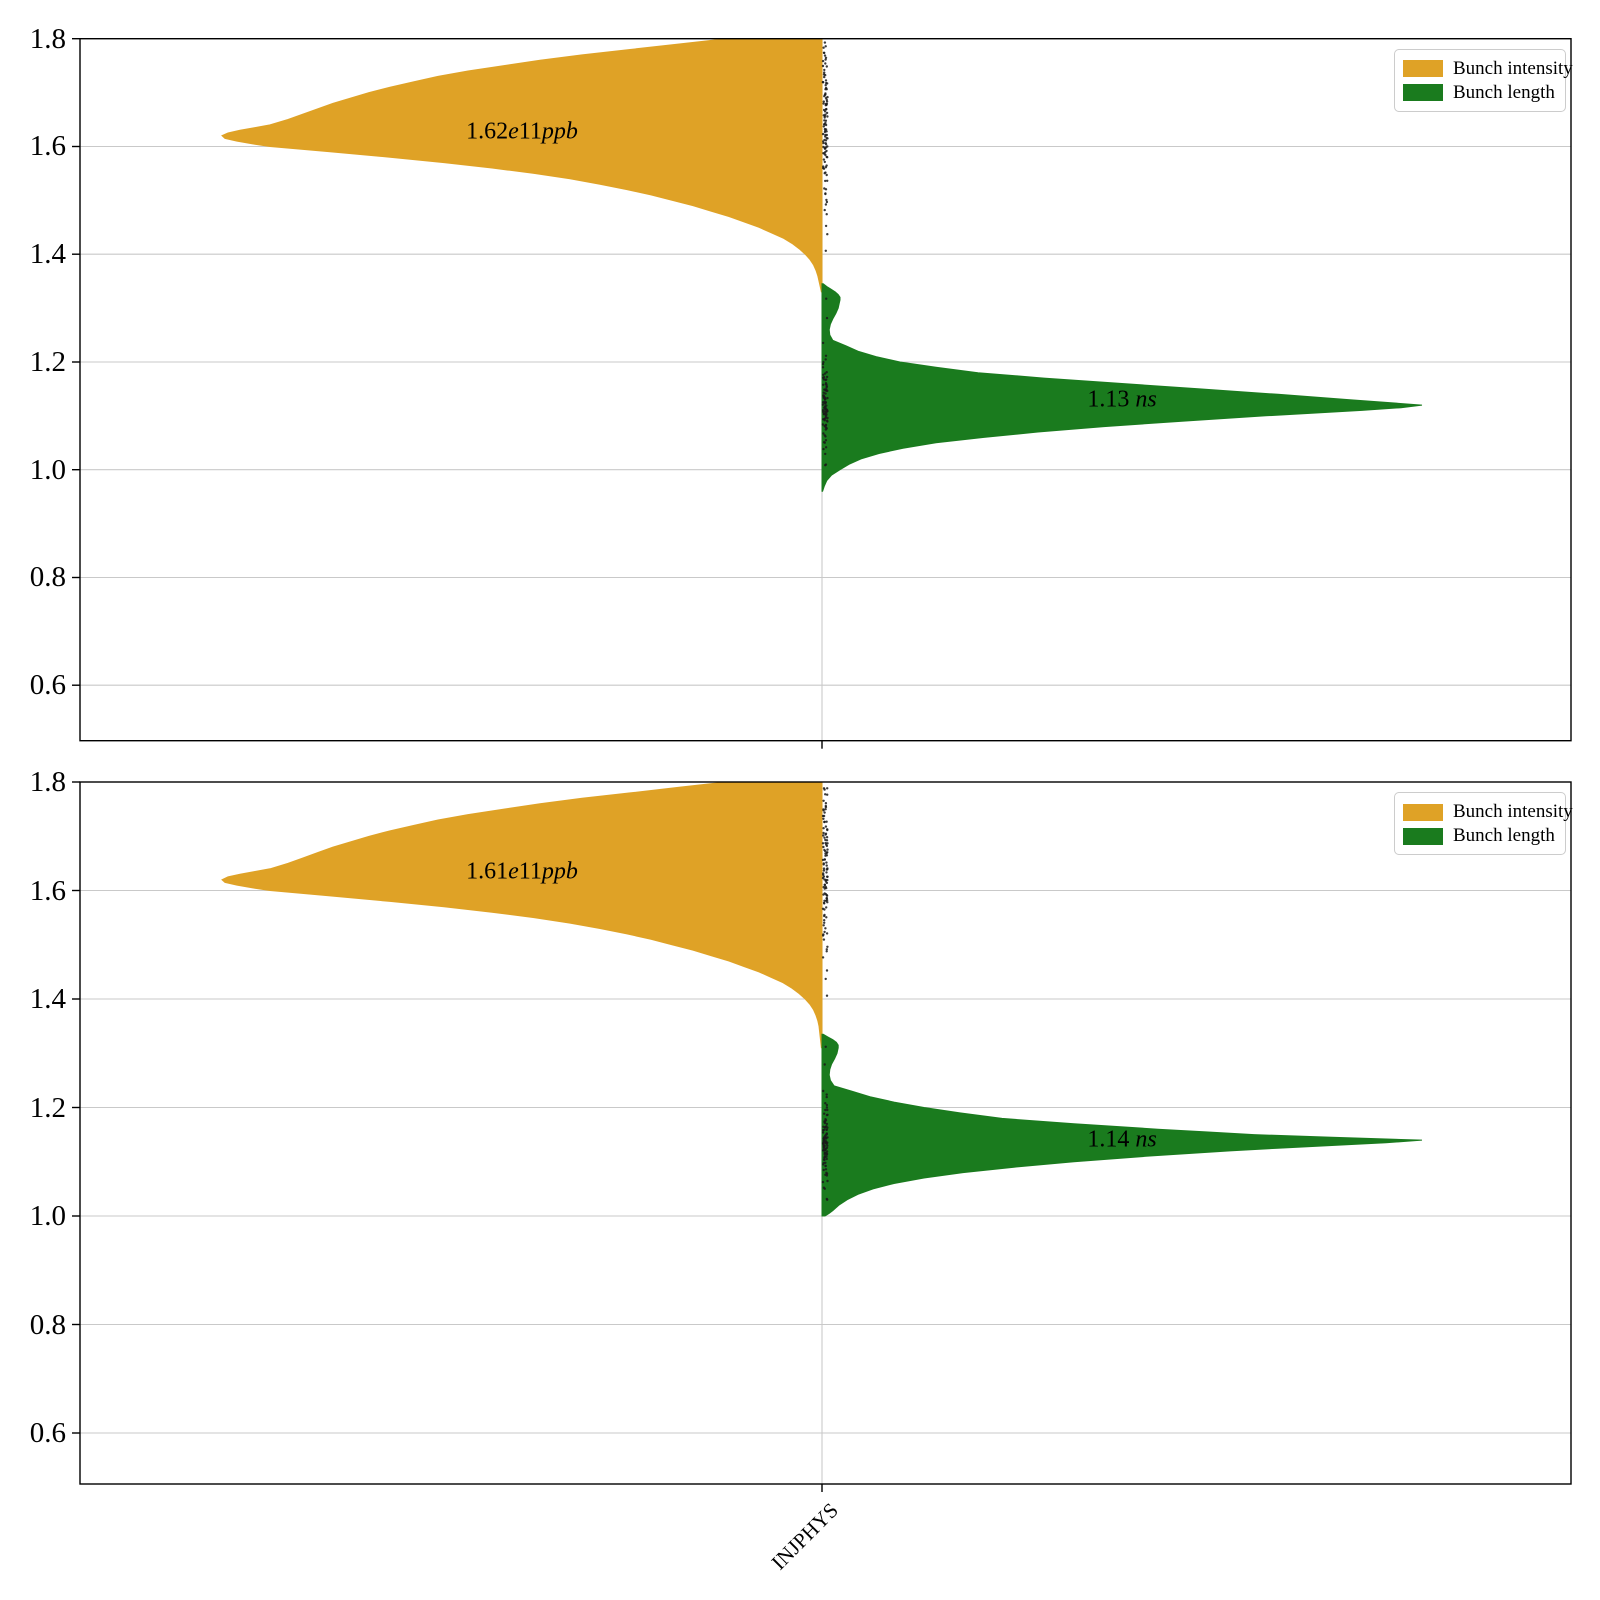 The width and height of the screenshot is (1600, 1600). I want to click on legend-item-bunch-length: Bunch length, so click(1480, 93).